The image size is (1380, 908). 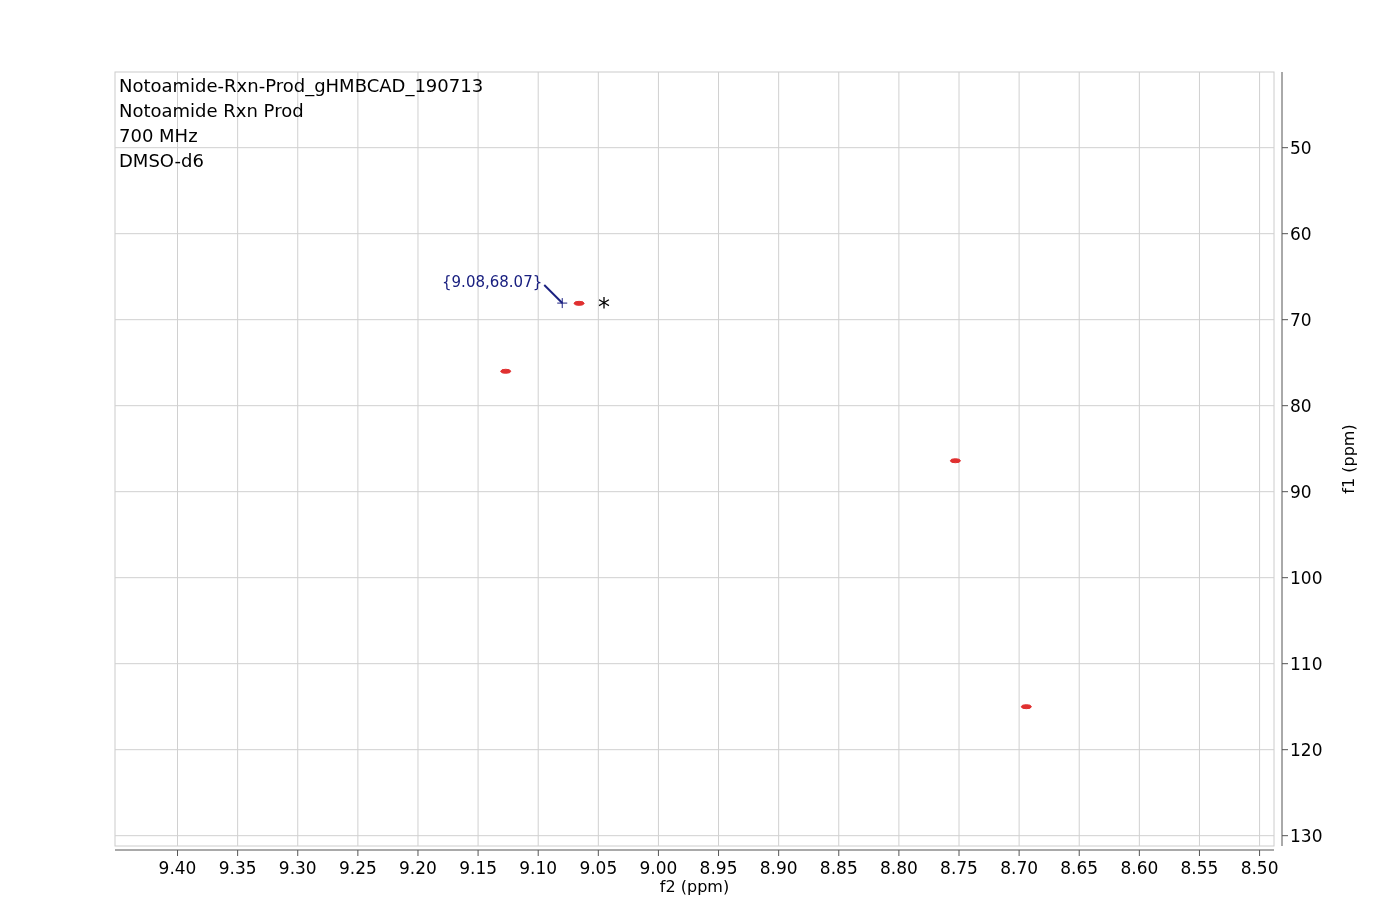 What do you see at coordinates (1139, 868) in the screenshot?
I see `x-tick-label: 8.60` at bounding box center [1139, 868].